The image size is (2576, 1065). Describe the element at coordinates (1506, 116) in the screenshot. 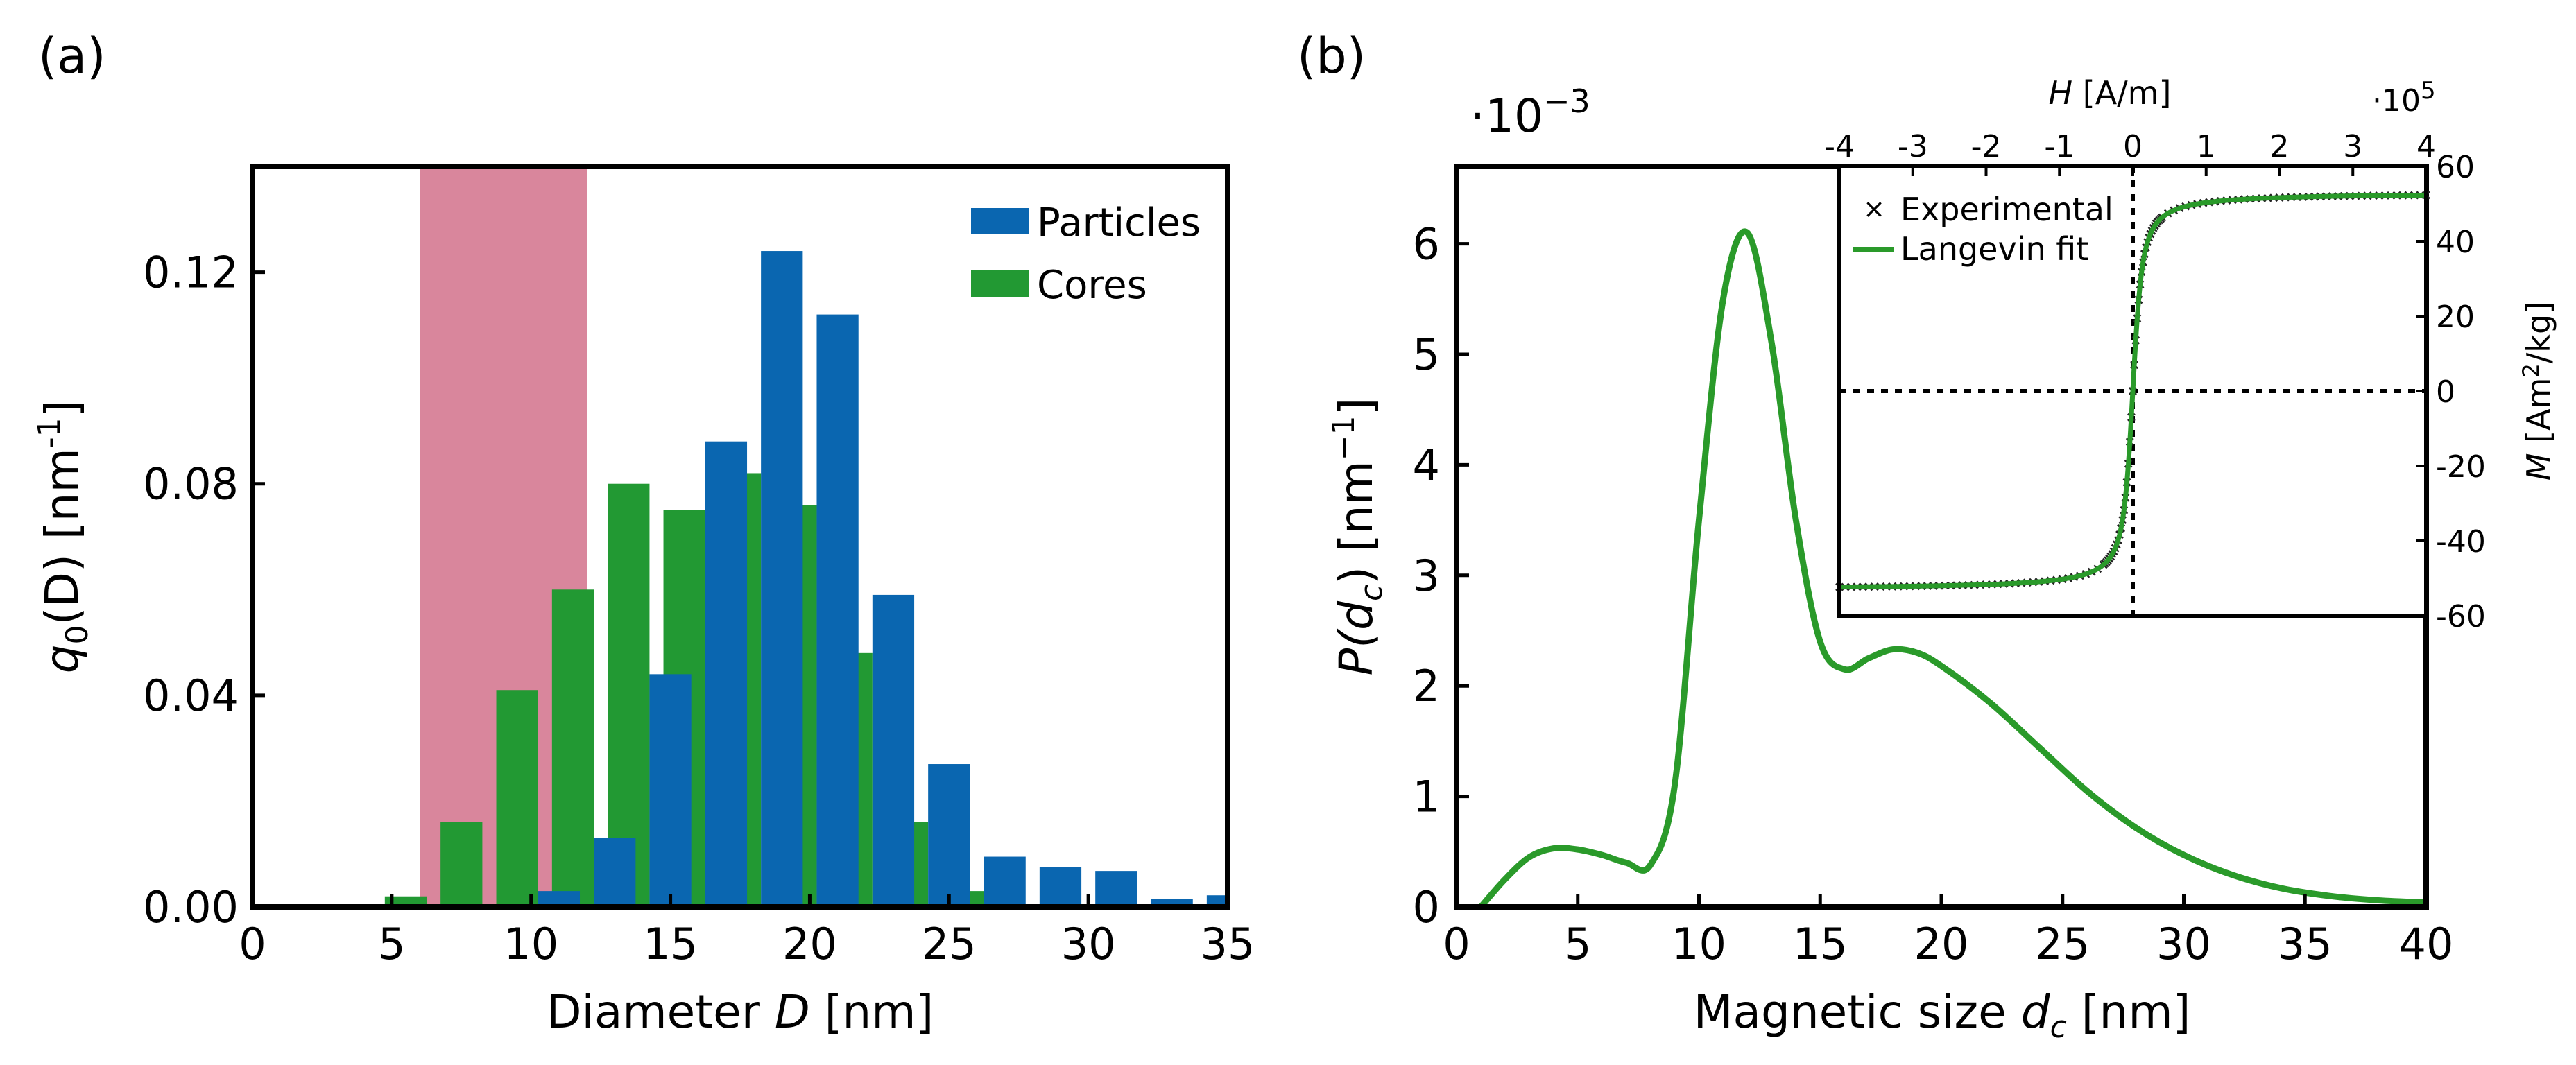

I see `panel-b-scale-base: ·10` at that location.